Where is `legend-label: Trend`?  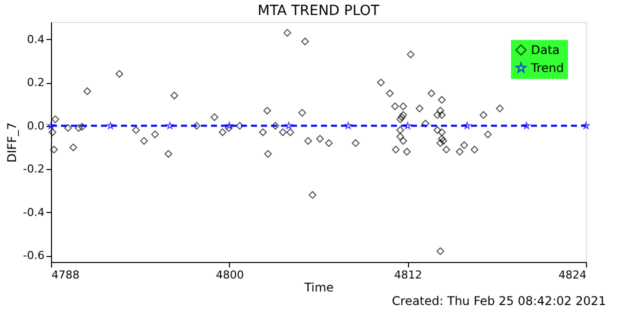
legend-label: Trend is located at coordinates (547, 68).